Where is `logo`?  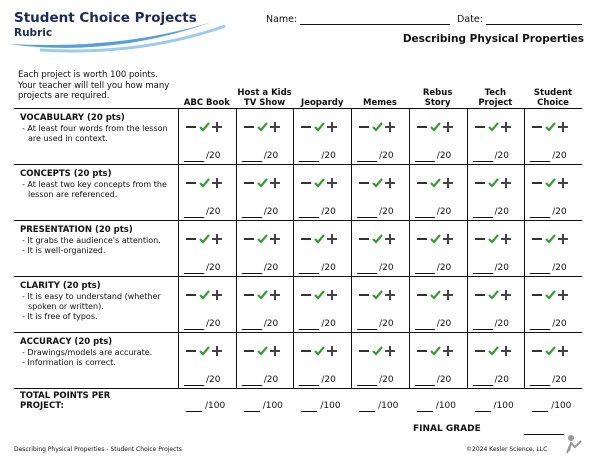 logo is located at coordinates (574, 444).